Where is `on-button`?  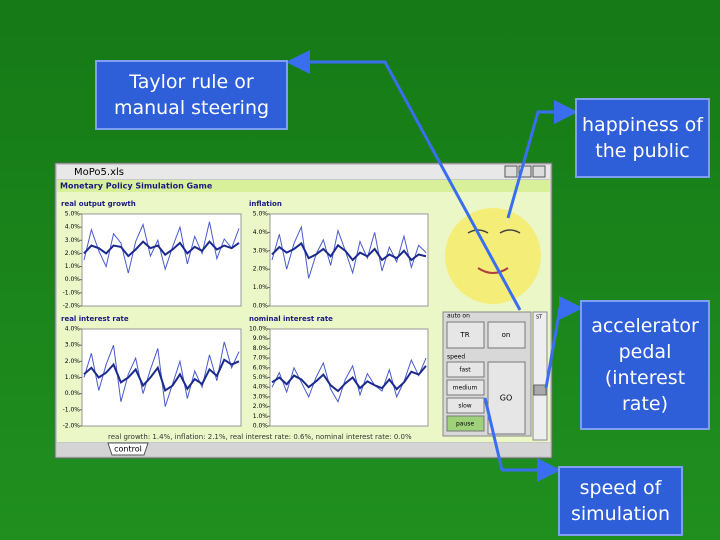
on-button is located at coordinates (506, 335).